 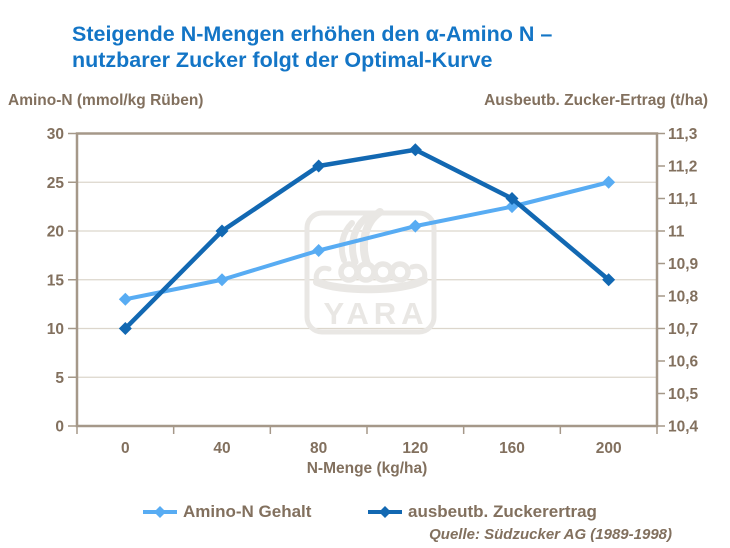 I want to click on source-note: Quelle: Südzucker AG (1989-1998), so click(x=550, y=534).